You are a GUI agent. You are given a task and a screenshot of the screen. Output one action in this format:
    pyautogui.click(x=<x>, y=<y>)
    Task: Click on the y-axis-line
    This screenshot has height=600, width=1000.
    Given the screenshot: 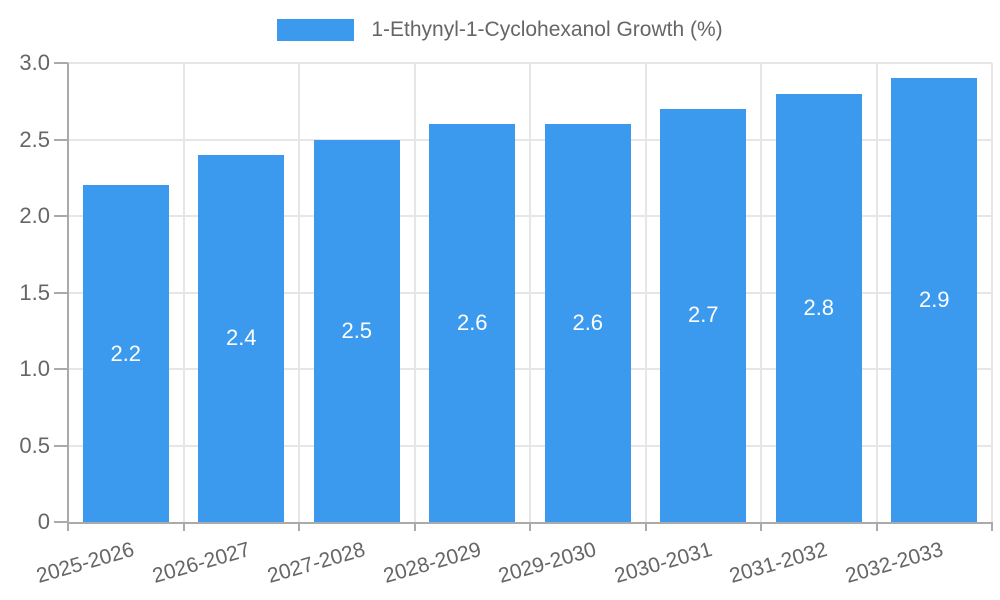 What is the action you would take?
    pyautogui.click(x=68, y=292)
    